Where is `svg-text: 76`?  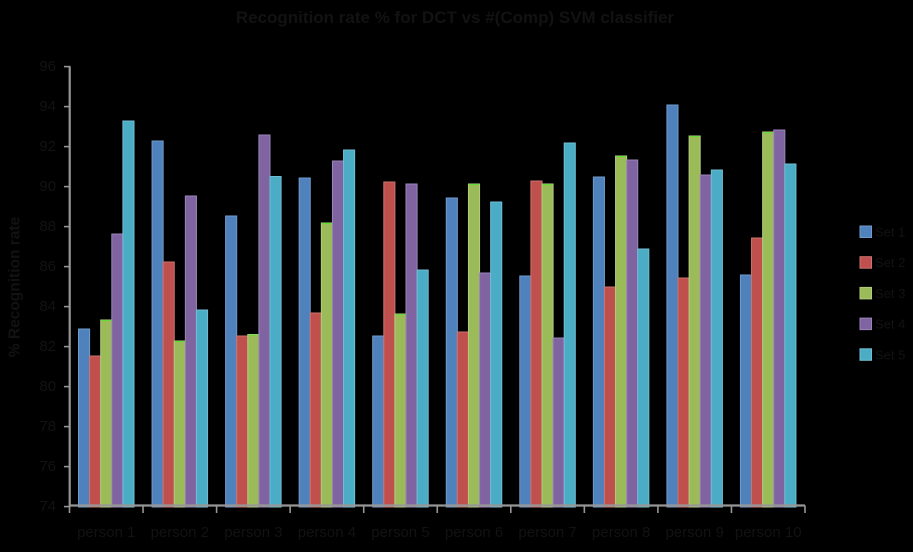 svg-text: 76 is located at coordinates (47, 466).